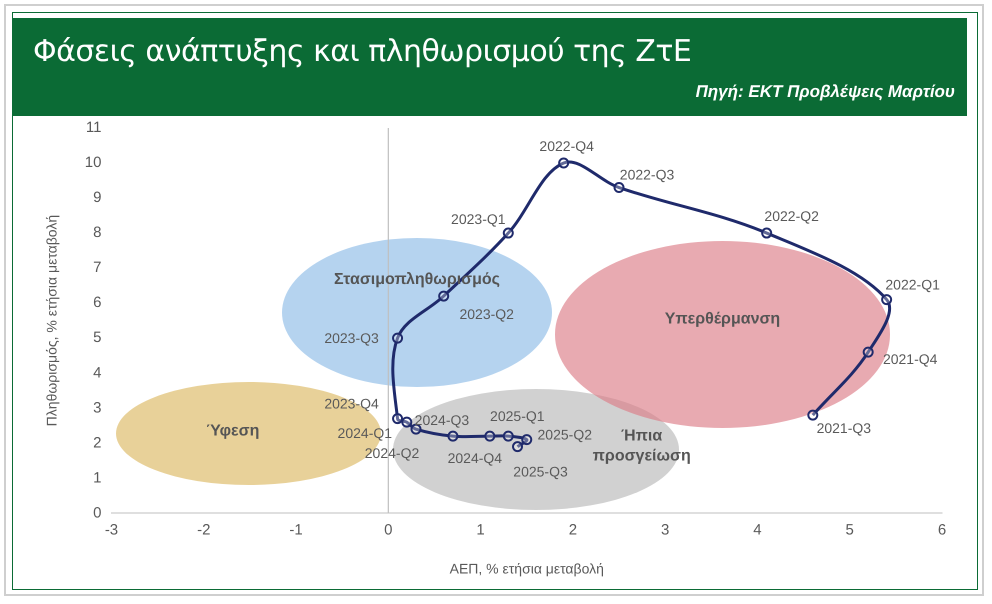 The width and height of the screenshot is (992, 604). Describe the element at coordinates (203, 529) in the screenshot. I see `x-tick-label: -2` at that location.